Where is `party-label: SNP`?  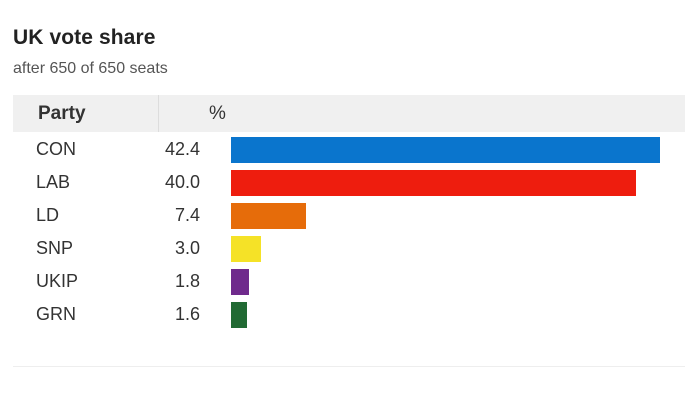 party-label: SNP is located at coordinates (55, 248).